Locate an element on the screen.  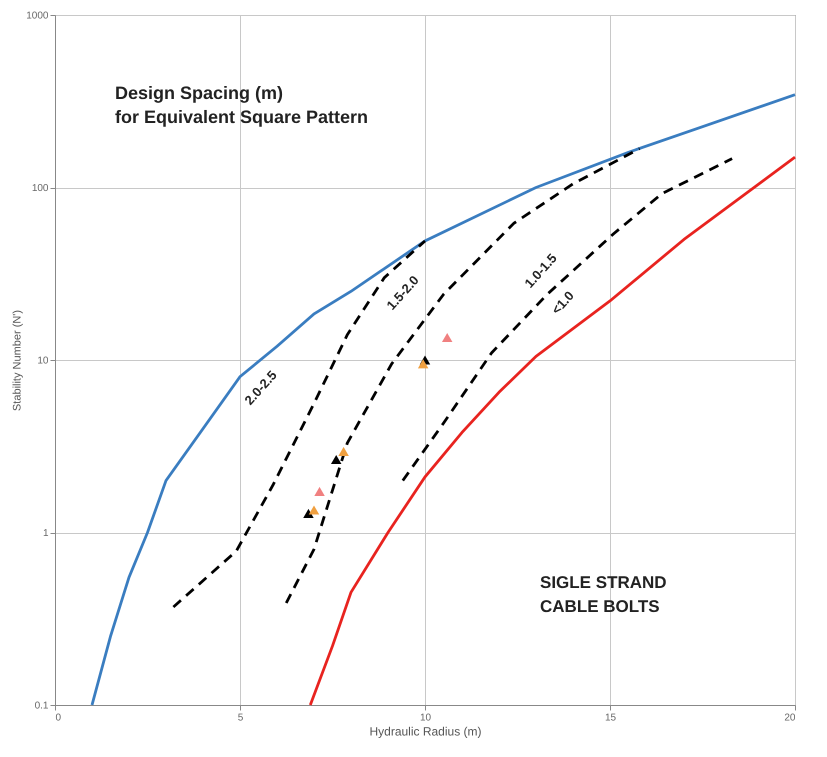
y-tick-label: 1 is located at coordinates (45, 533).